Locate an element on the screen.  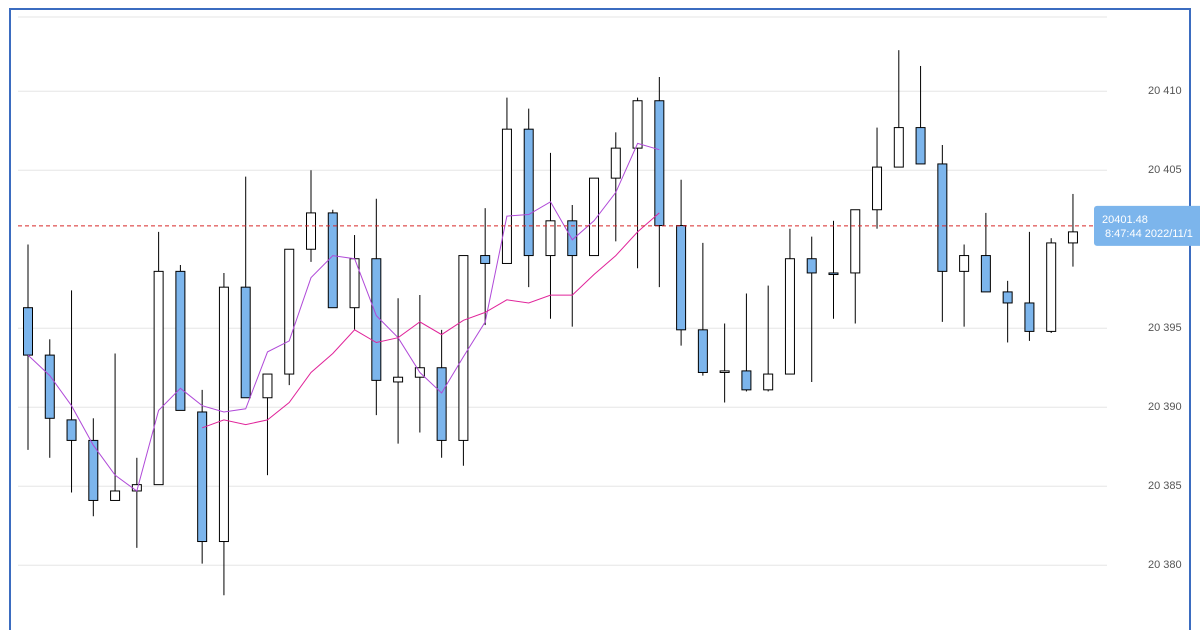
y-tick-label: 20 410 is located at coordinates (1165, 91).